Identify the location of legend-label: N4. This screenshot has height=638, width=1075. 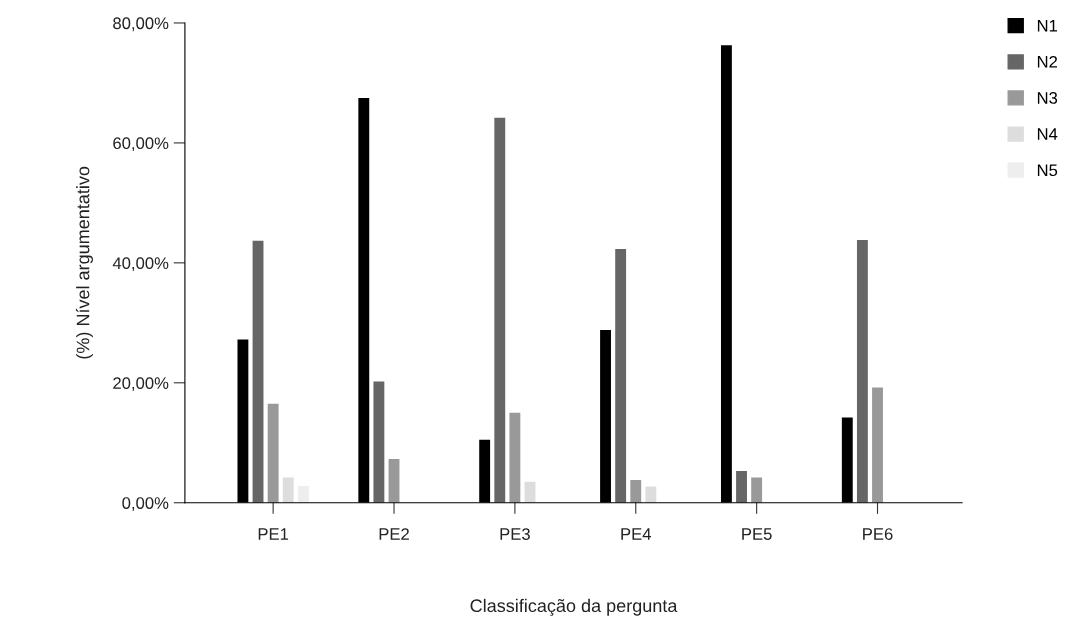
(1047, 134).